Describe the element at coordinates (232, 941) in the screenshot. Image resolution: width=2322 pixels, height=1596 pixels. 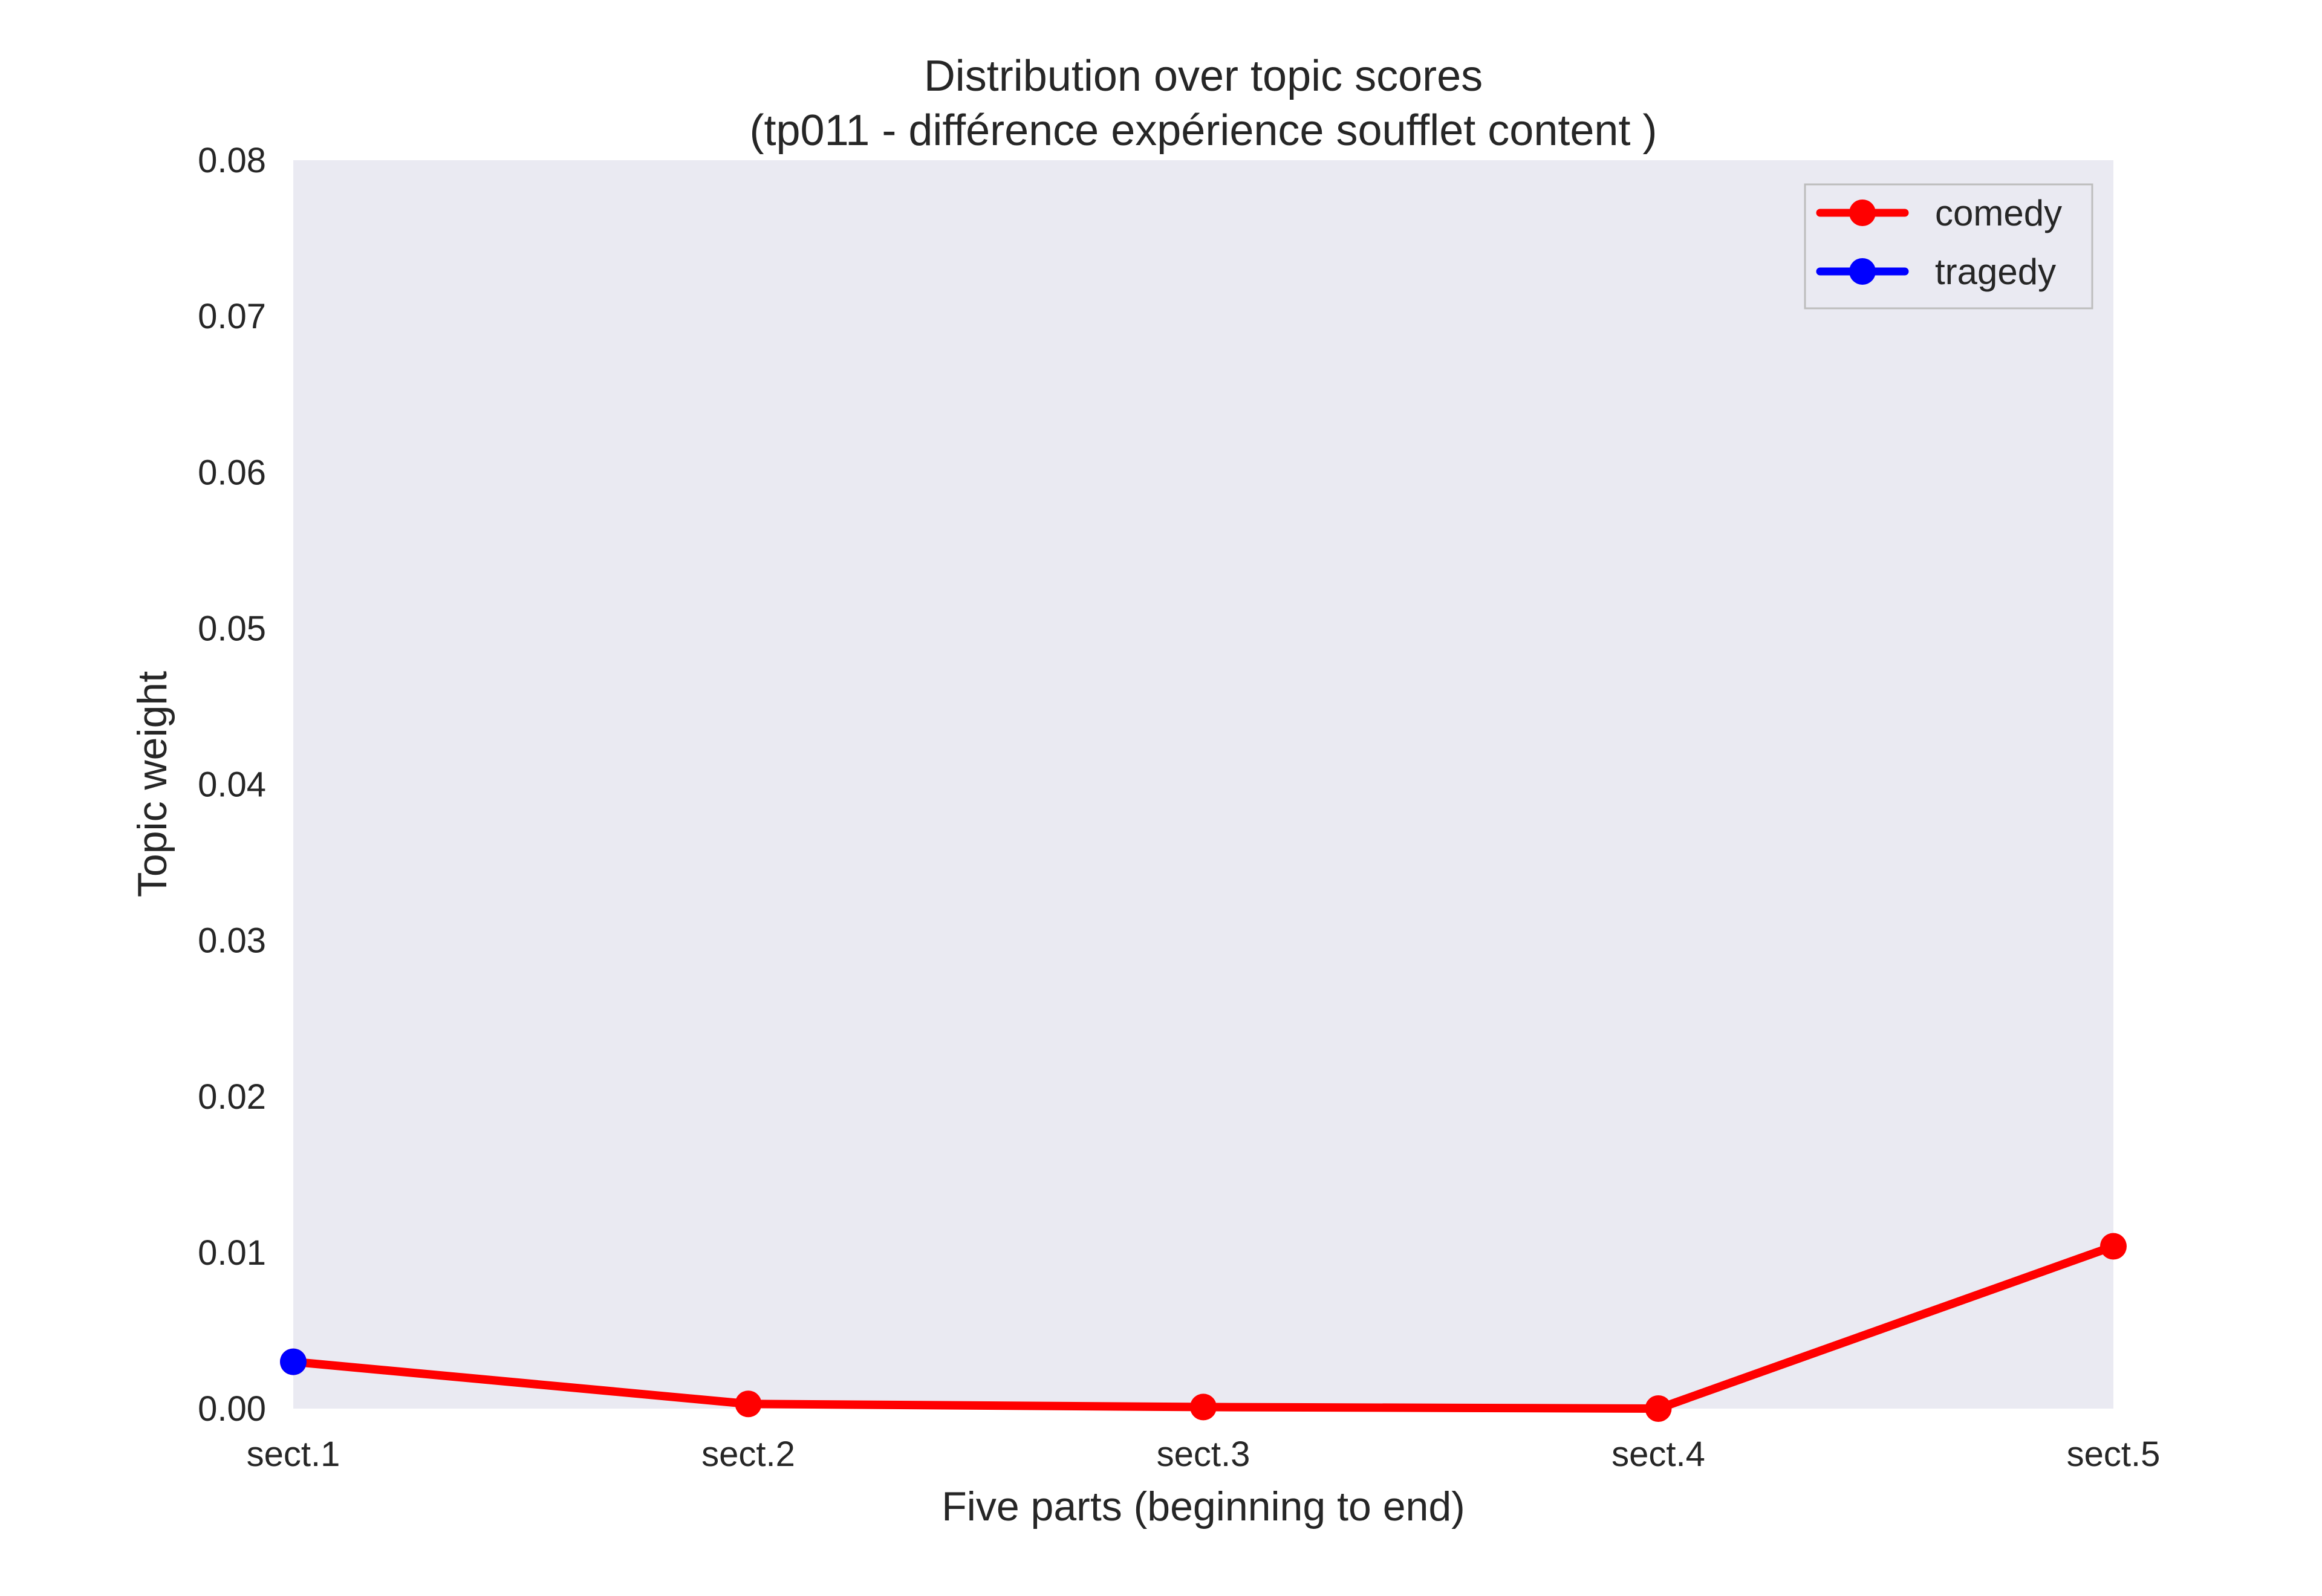
I see `y-tick-label: 0.03` at that location.